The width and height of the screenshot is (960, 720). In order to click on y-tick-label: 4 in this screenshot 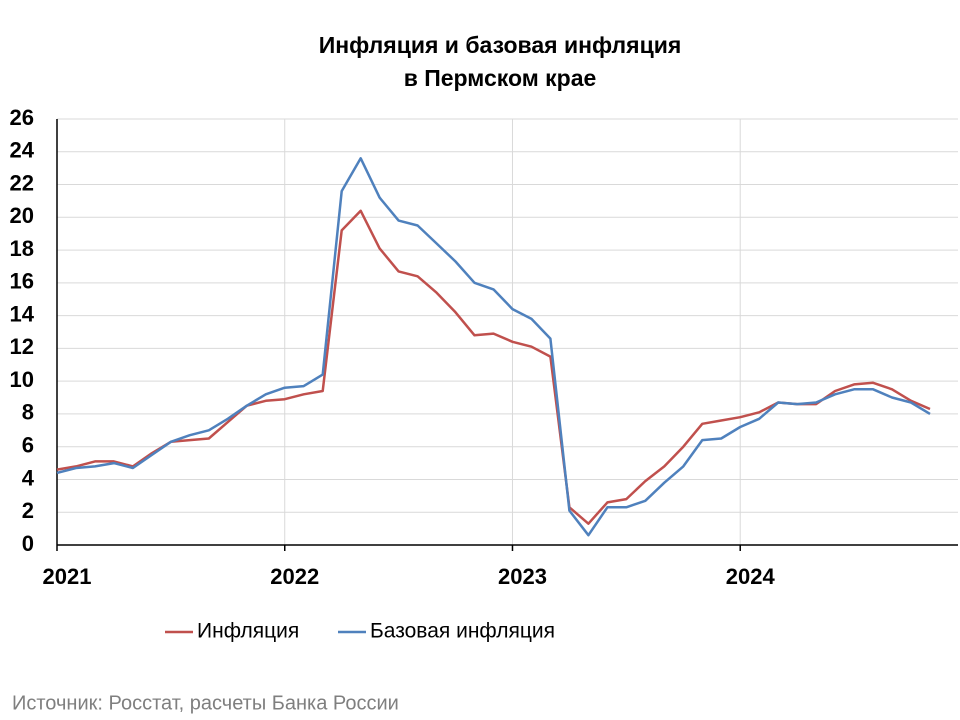, I will do `click(28, 477)`.